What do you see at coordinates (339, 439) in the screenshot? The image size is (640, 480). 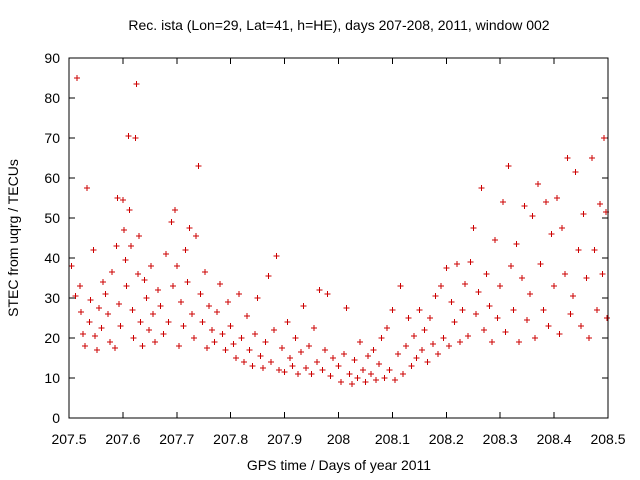 I see `x-tick-label: 208` at bounding box center [339, 439].